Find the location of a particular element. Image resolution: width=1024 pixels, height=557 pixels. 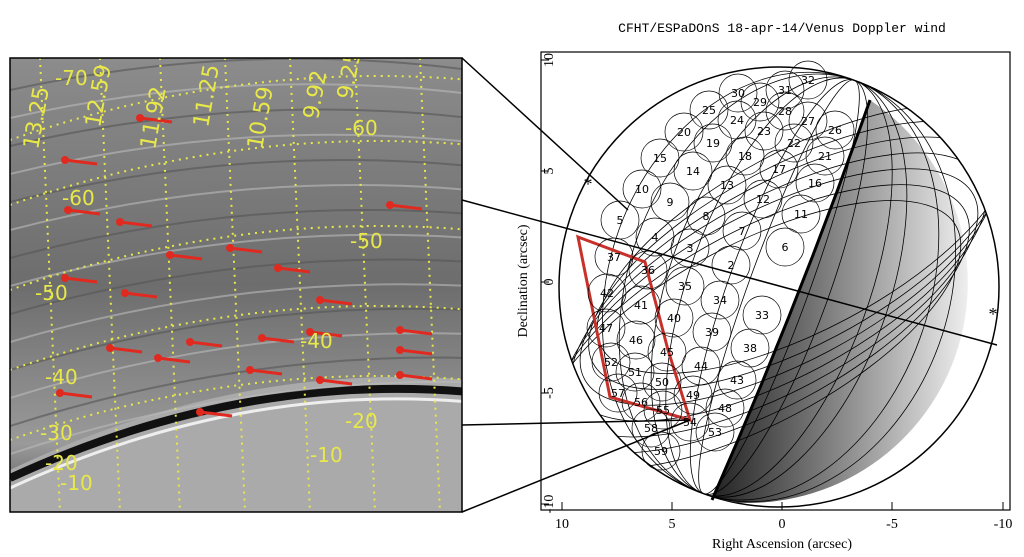

spot-label: 2 is located at coordinates (731, 265).